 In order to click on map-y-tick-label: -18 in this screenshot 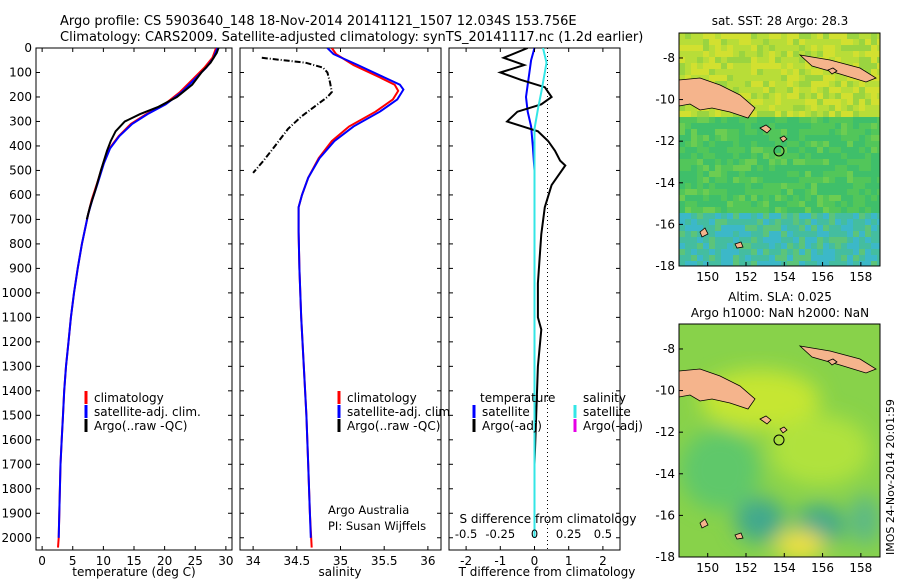, I will do `click(665, 557)`.